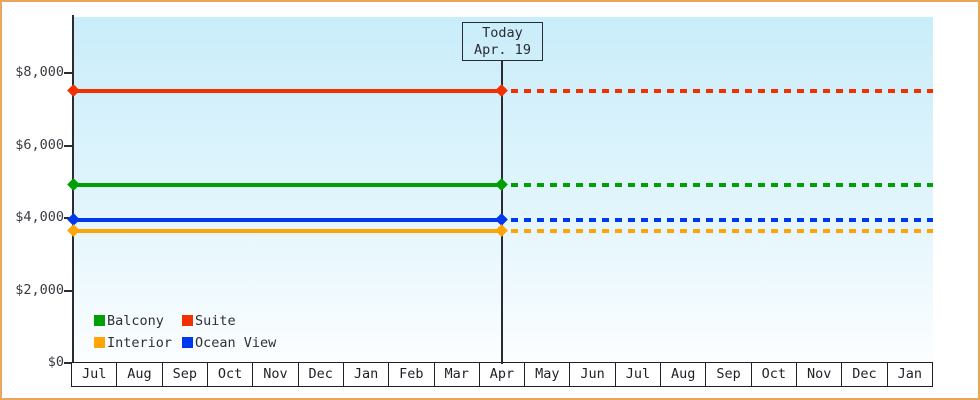  What do you see at coordinates (548, 374) in the screenshot?
I see `month-cell: May` at bounding box center [548, 374].